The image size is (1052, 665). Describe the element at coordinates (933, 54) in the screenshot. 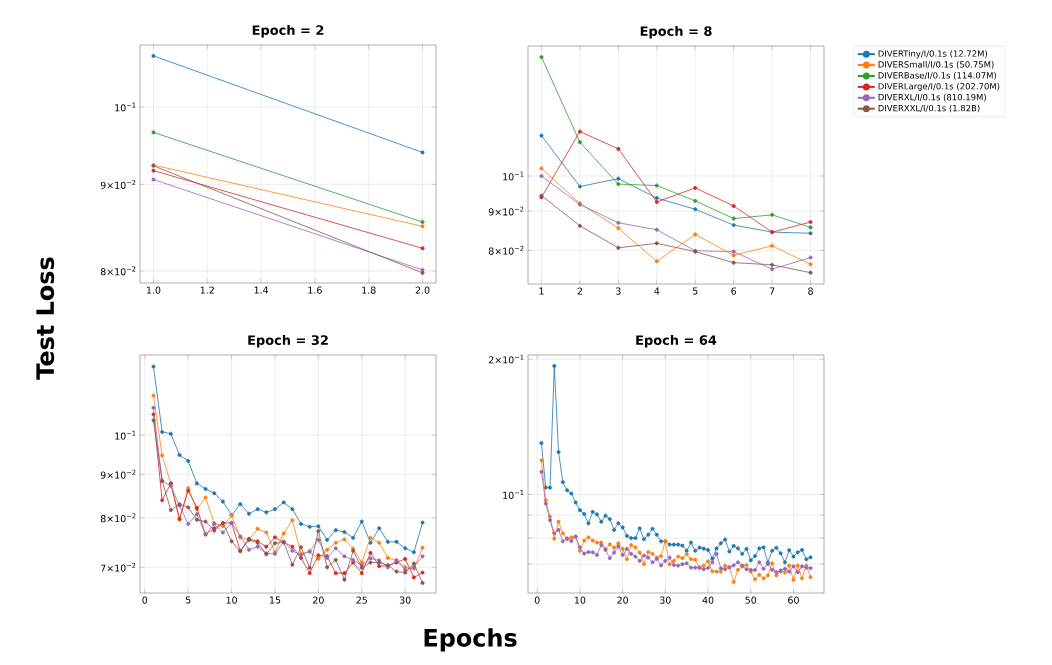

I see `legend-label: DIVERTiny/I/0.1s (12.72M)` at that location.